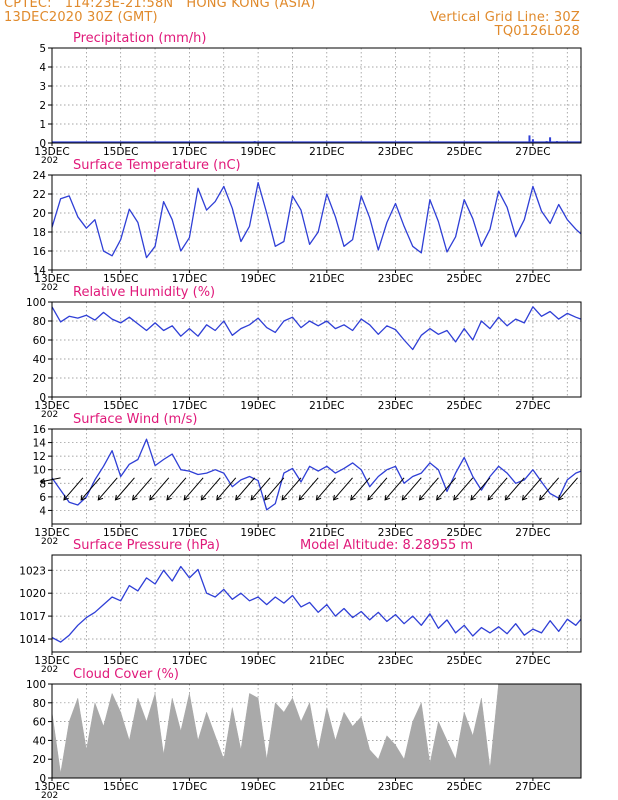 The width and height of the screenshot is (618, 800). I want to click on y-tick-label: 1023, so click(32, 571).